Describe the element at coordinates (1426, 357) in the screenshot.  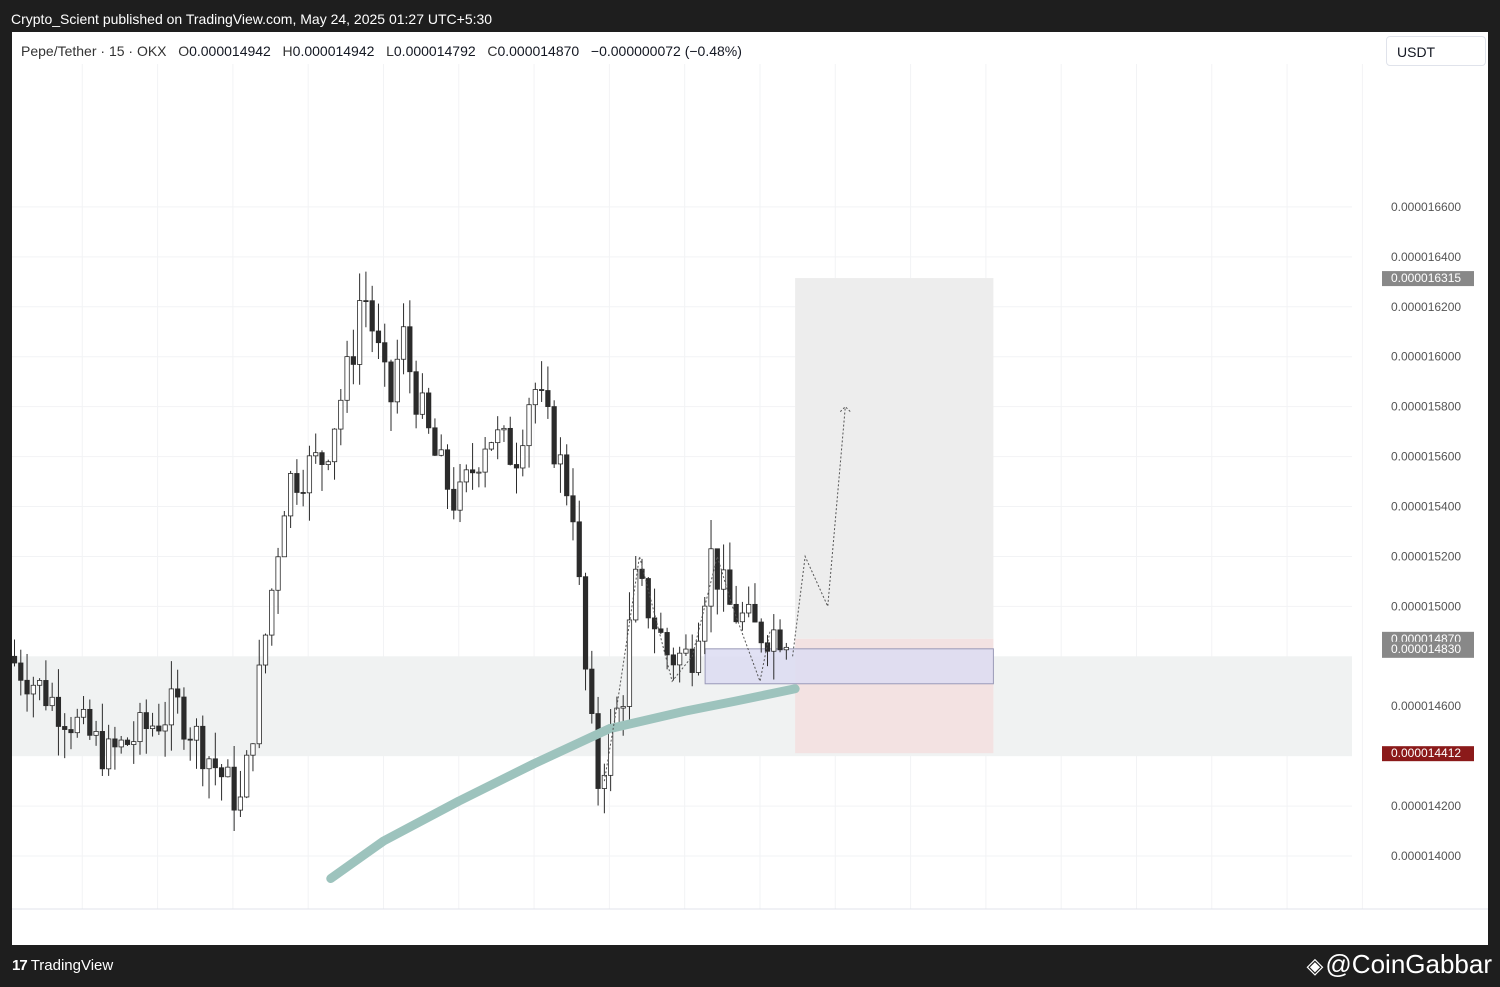
I see `y-tick-label: 0.000016000` at that location.